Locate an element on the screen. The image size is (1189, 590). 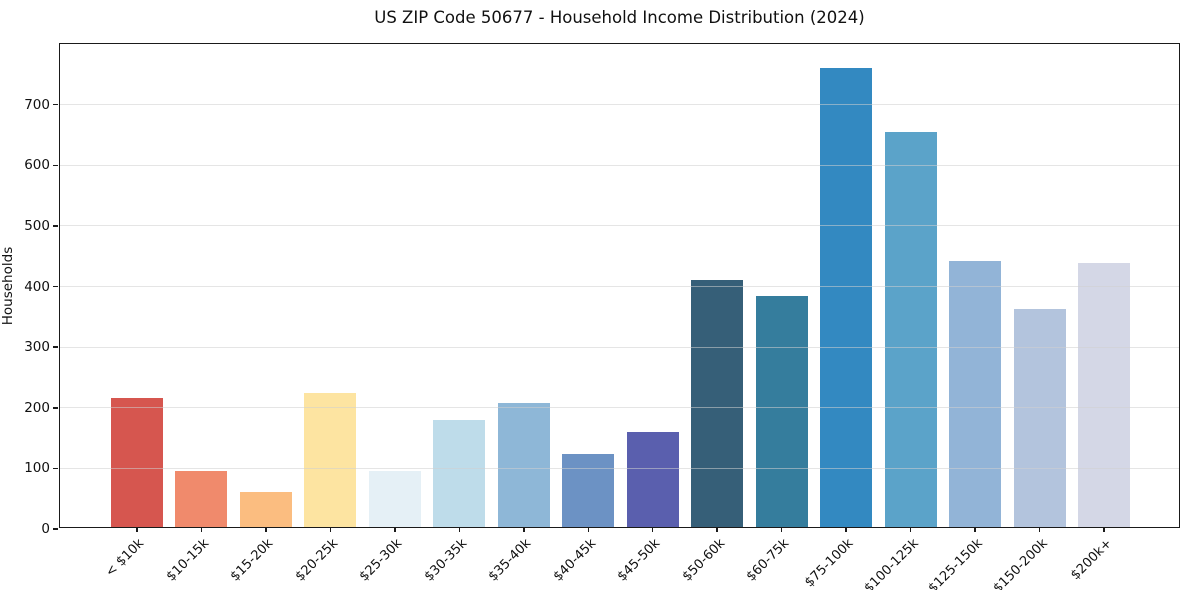
x-tick-label-12: $100-125k is located at coordinates (891, 563).